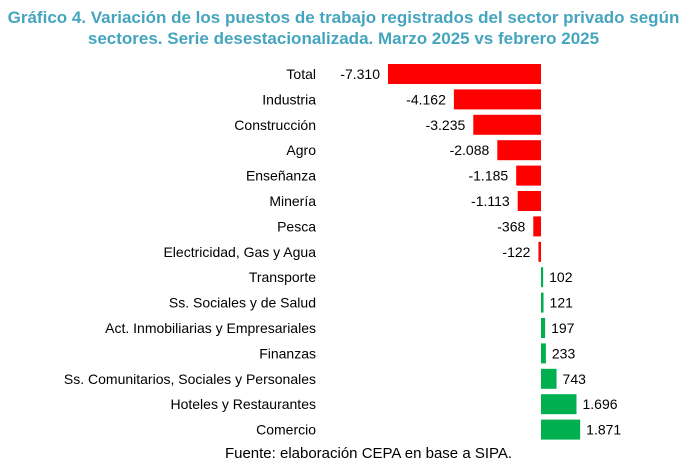 The width and height of the screenshot is (687, 471). What do you see at coordinates (603, 430) in the screenshot?
I see `data-label: 1.871` at bounding box center [603, 430].